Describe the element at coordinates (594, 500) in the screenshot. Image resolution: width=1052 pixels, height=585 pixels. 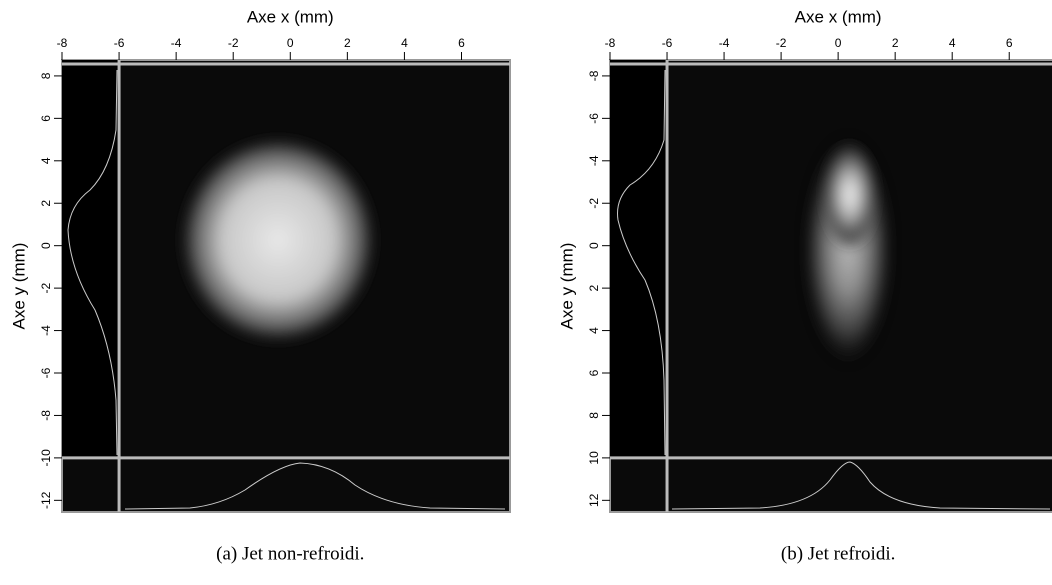
I see `y-tick-label: 12` at that location.